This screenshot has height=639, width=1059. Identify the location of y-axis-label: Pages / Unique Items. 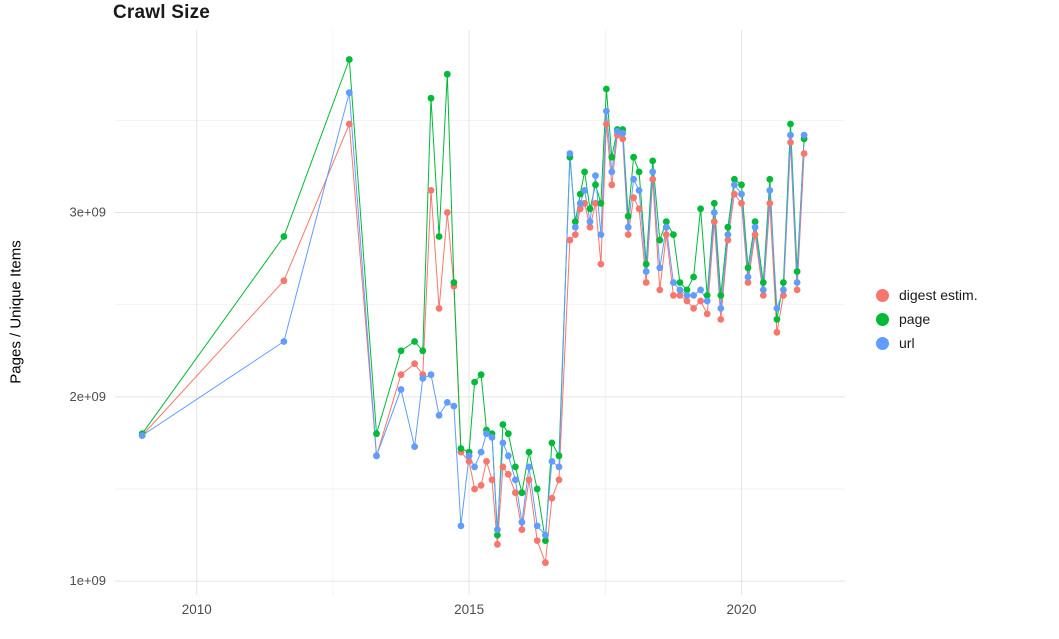
(16, 312).